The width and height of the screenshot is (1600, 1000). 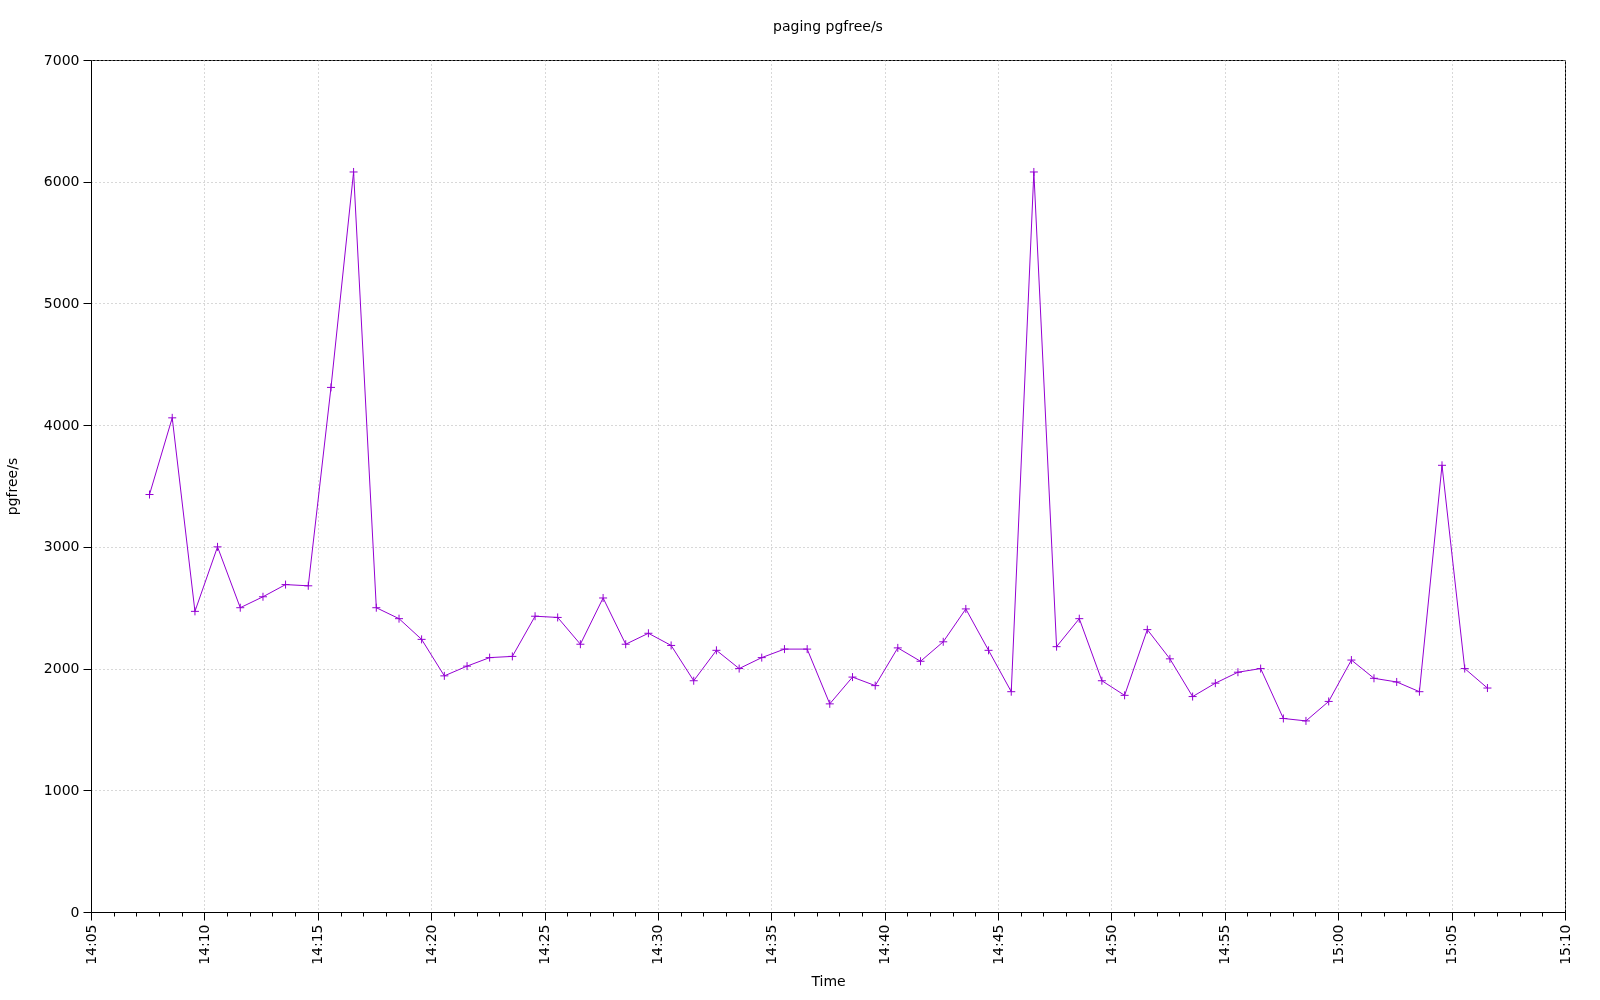 What do you see at coordinates (1451, 944) in the screenshot?
I see `x-tick-label: 15:05` at bounding box center [1451, 944].